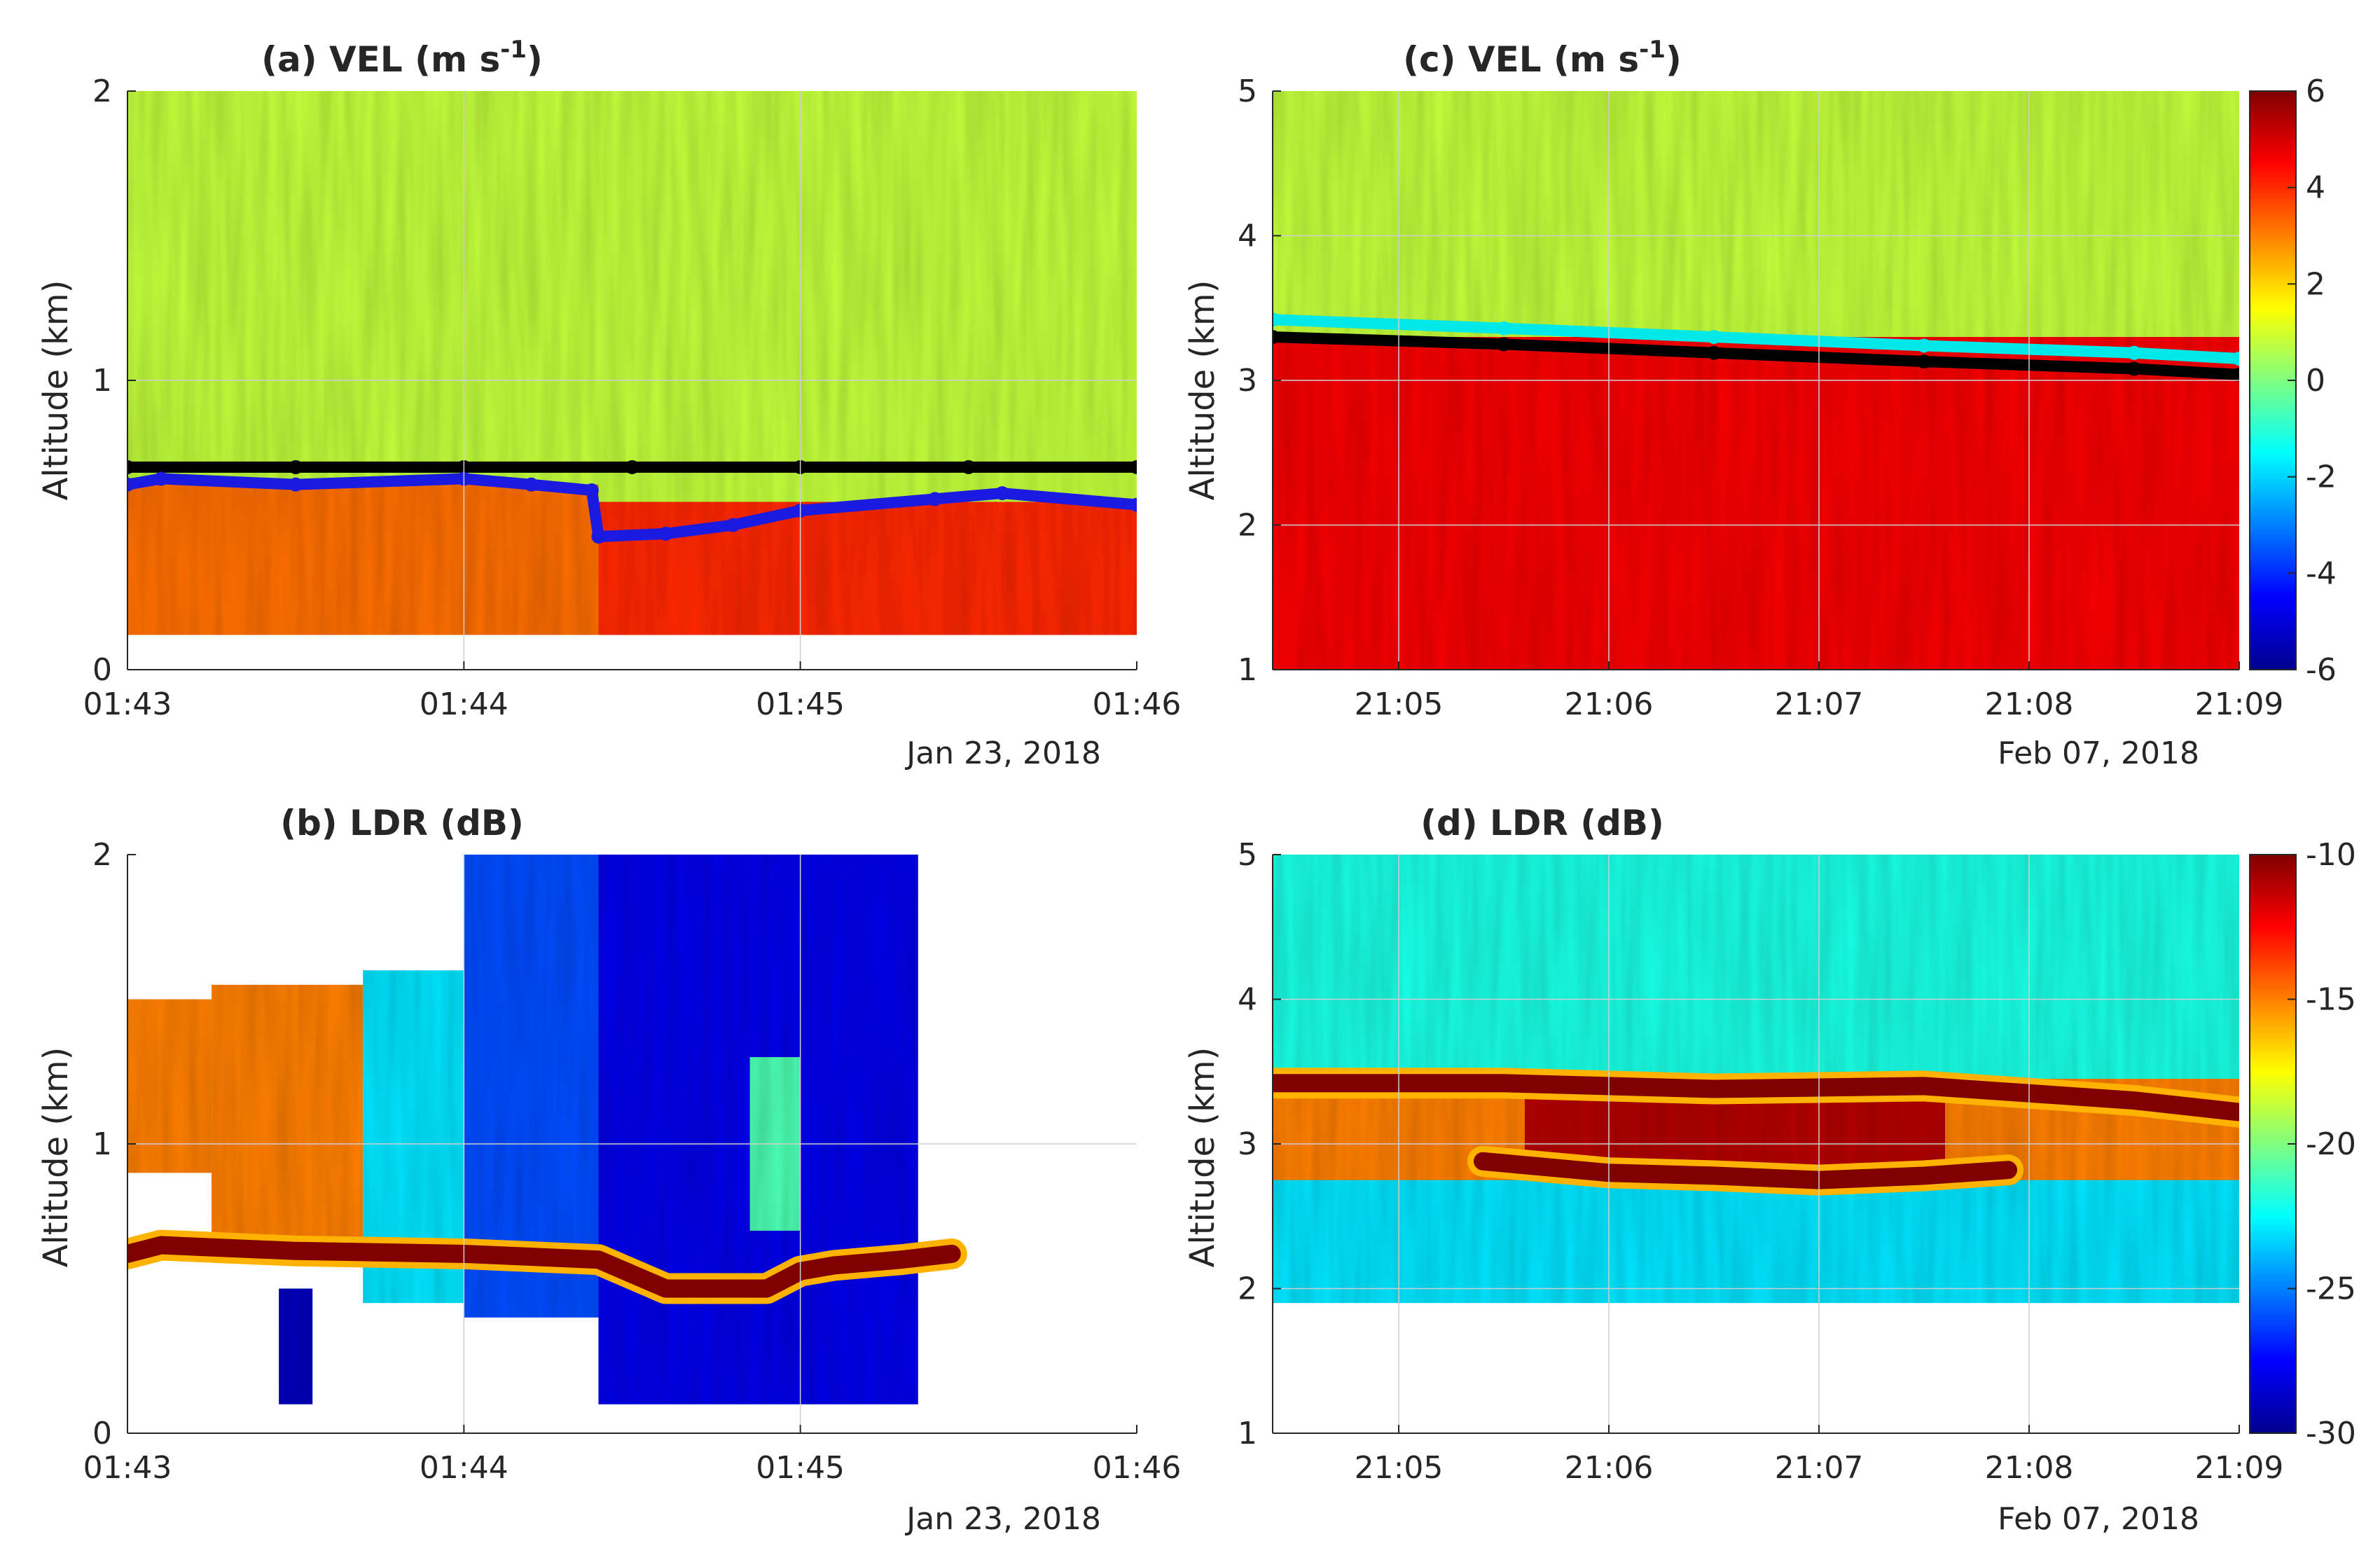  Describe the element at coordinates (800, 1468) in the screenshot. I see `panel-b-xtick-label: 01:45` at that location.